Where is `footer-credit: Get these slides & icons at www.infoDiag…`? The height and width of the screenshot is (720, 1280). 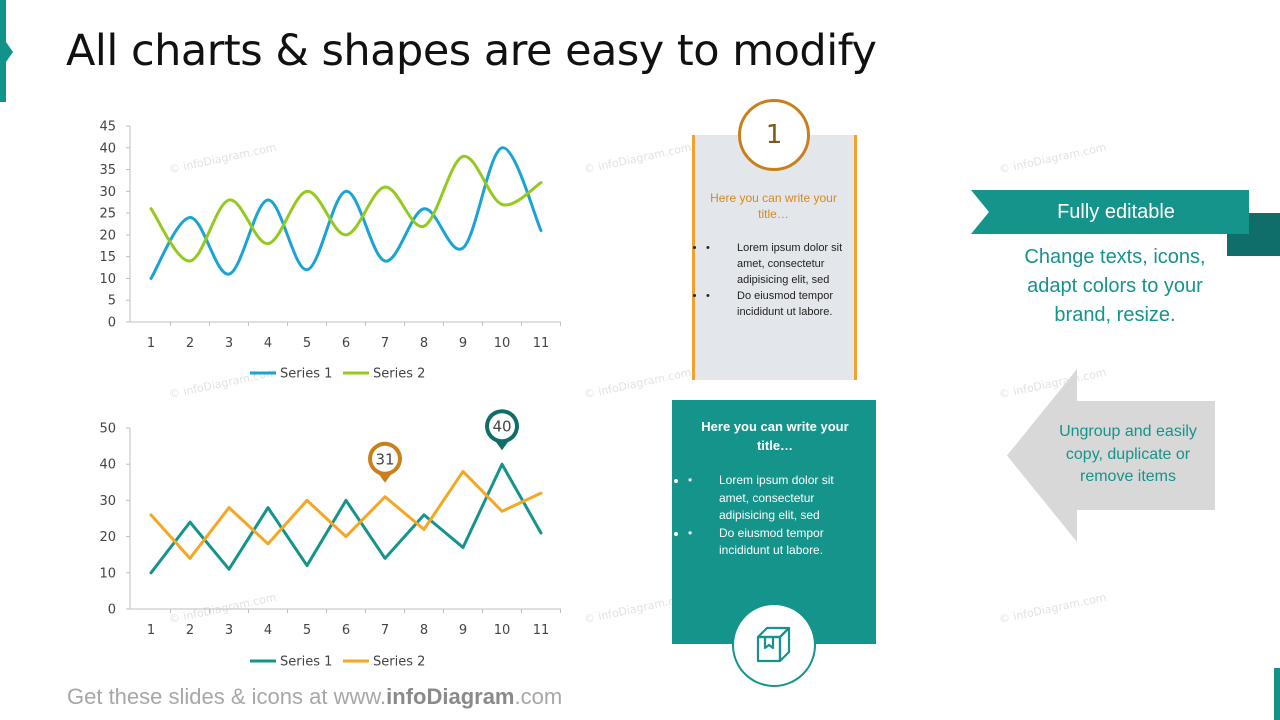
footer-credit: Get these slides & icons at www.infoDiag… is located at coordinates (314, 697).